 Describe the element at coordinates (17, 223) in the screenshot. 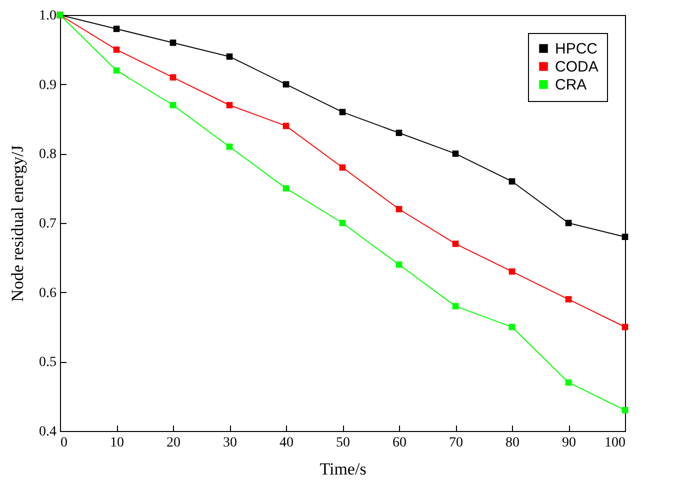

I see `y-axis-title: Node residual energy/J` at that location.